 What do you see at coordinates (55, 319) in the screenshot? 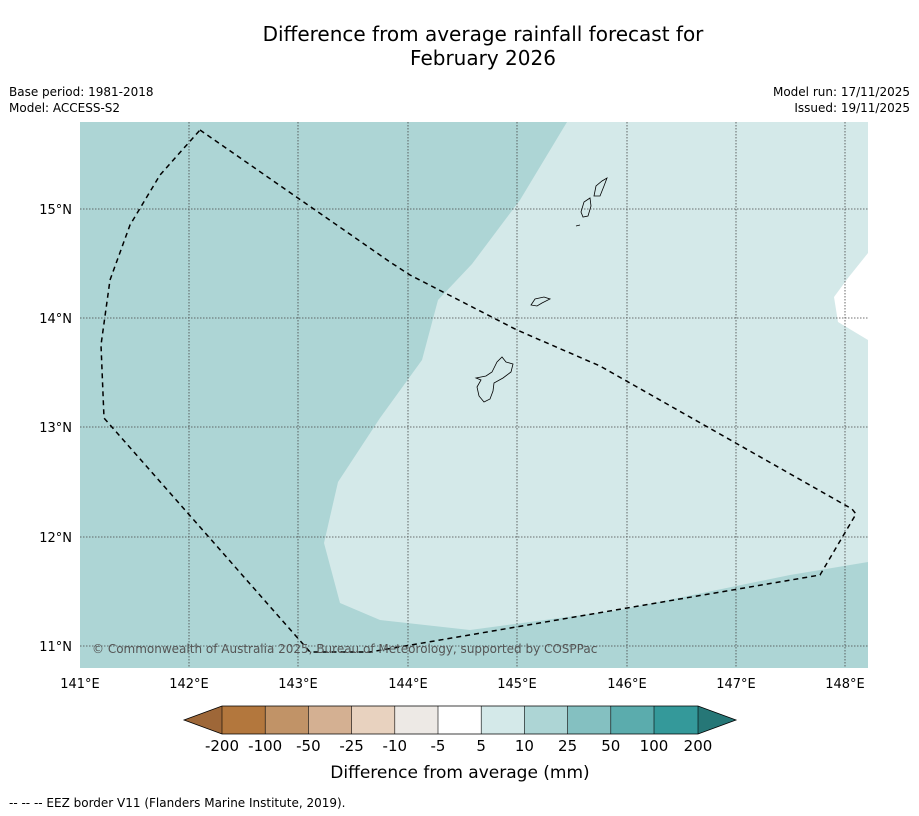
I see `lat-label: 14°N` at bounding box center [55, 319].